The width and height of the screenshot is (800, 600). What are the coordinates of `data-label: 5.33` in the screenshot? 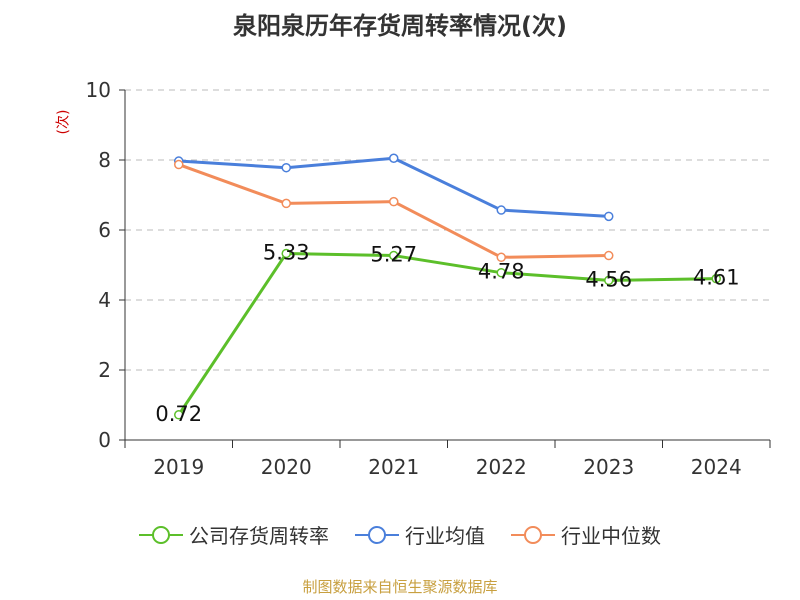 It's located at (286, 252).